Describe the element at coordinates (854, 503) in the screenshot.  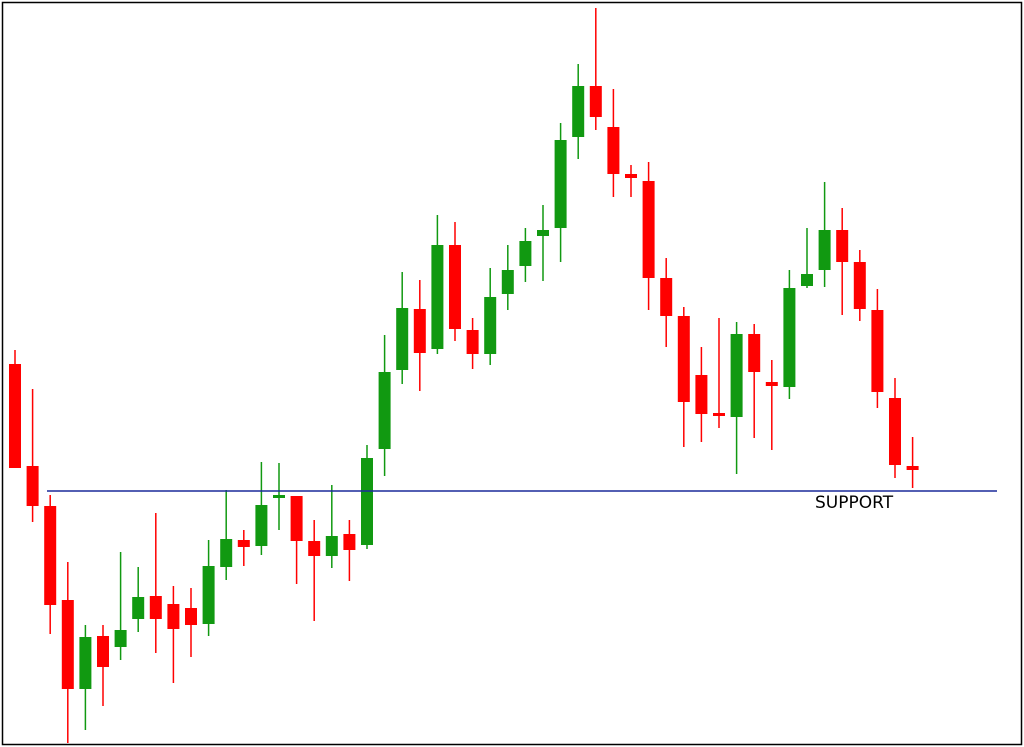
I see `support-label: SUPPORT` at that location.